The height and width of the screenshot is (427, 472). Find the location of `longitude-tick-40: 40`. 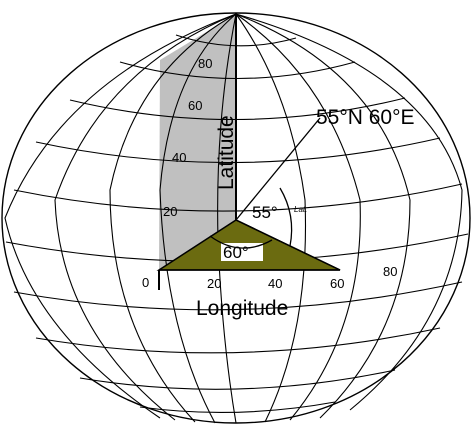

longitude-tick-40: 40 is located at coordinates (275, 283).